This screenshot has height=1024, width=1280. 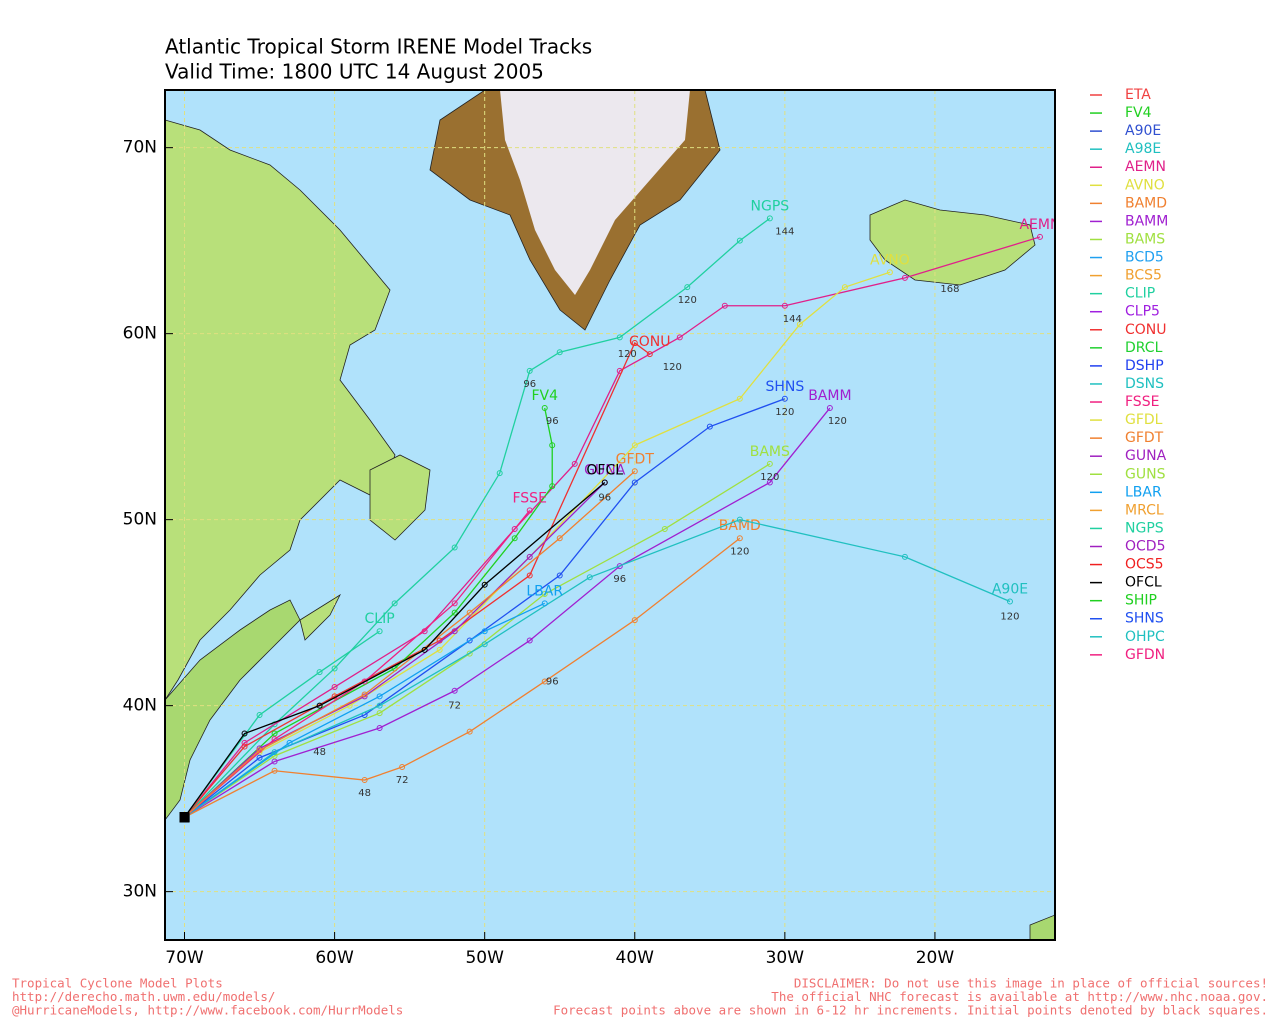 What do you see at coordinates (354, 72) in the screenshot?
I see `subtitle: Valid Time: 1800 UTC 14 August 2005` at bounding box center [354, 72].